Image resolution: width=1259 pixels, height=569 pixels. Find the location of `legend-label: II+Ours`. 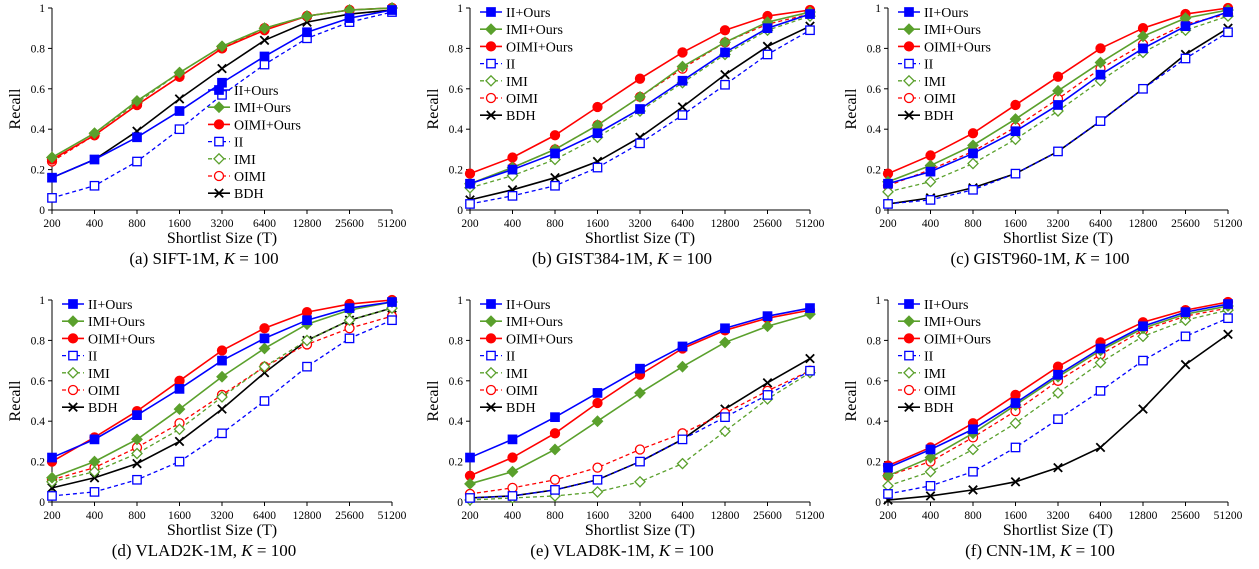

legend-label: II+Ours is located at coordinates (946, 305).